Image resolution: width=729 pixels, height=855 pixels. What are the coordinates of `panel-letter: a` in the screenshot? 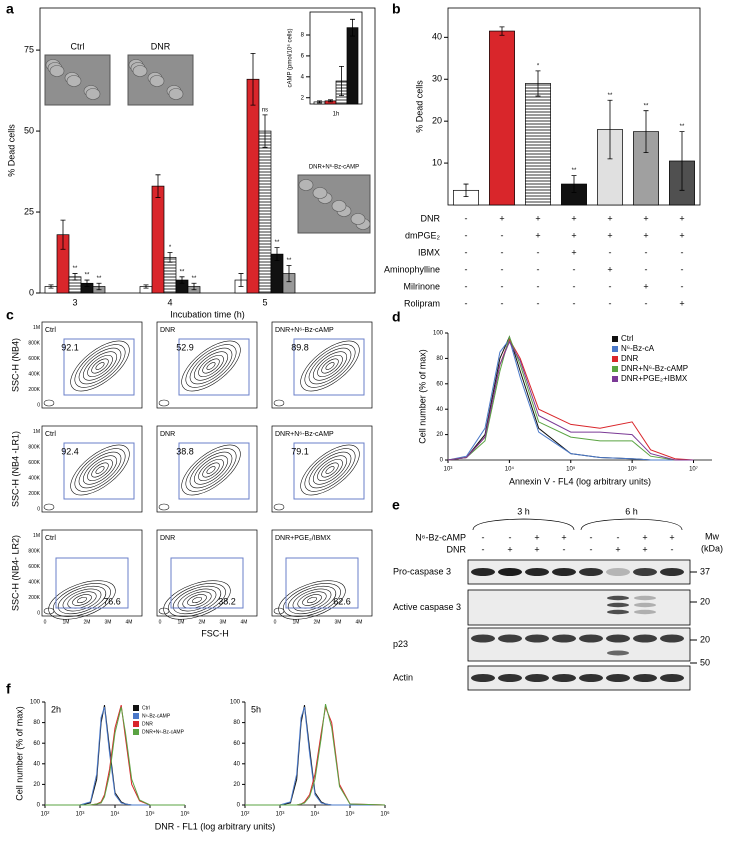 It's located at (10, 9).